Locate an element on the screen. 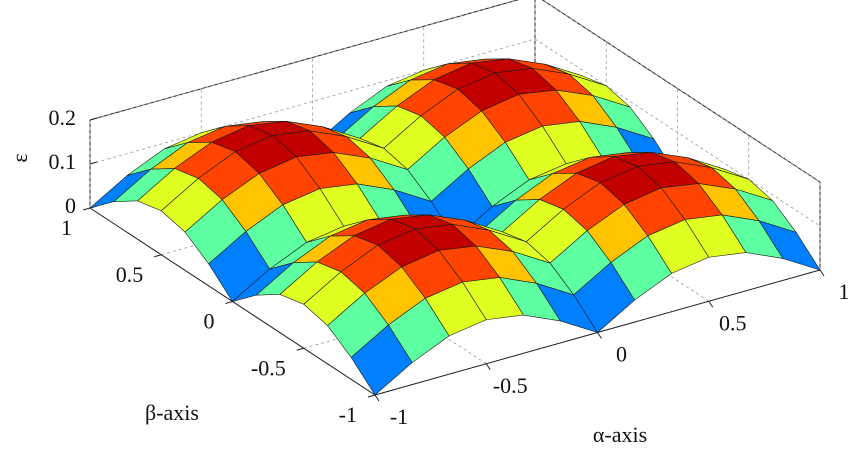  z-tick-label: 0 is located at coordinates (70, 205).